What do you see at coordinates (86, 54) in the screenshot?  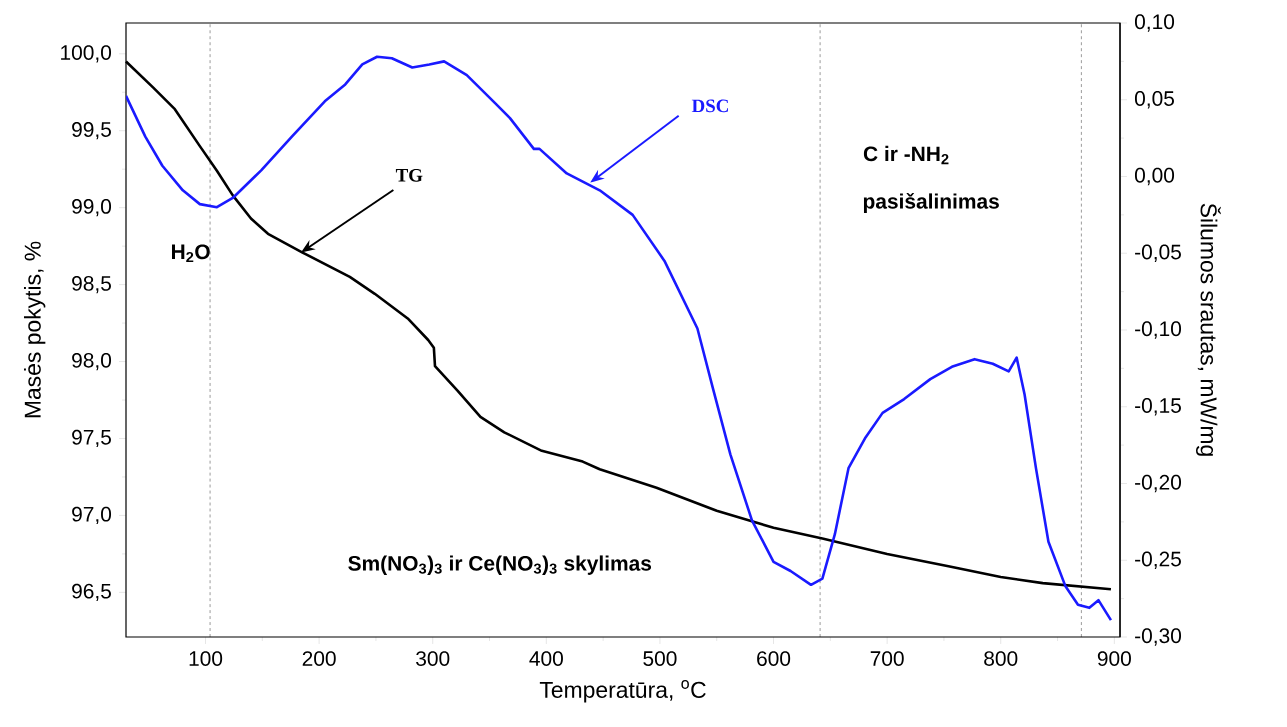 I see `y-tick-label: 100,0` at bounding box center [86, 54].